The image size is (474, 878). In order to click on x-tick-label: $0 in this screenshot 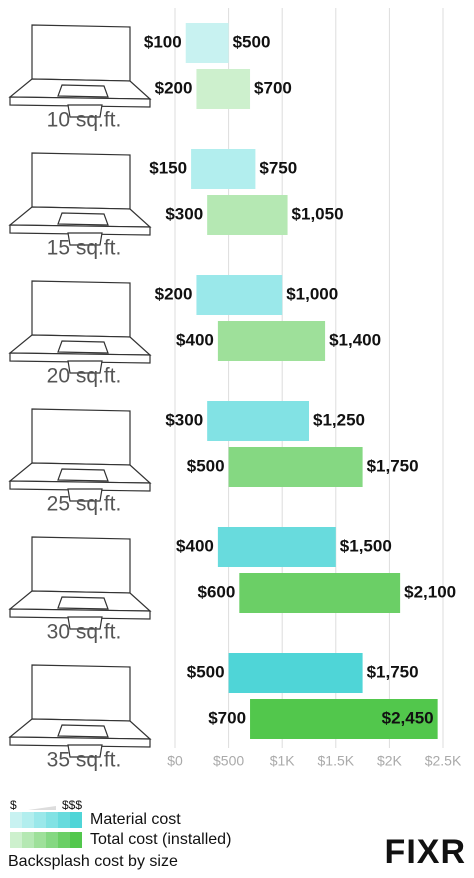, I will do `click(175, 761)`.